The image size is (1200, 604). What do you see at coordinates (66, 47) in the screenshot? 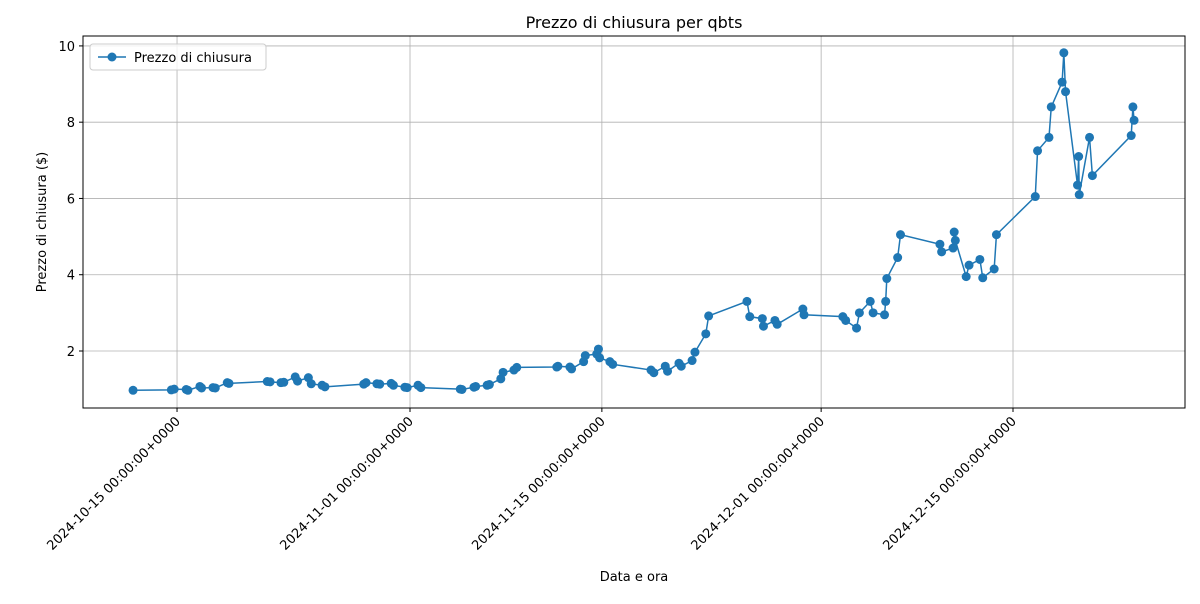
I see `y-tick-label: 10` at bounding box center [66, 47].